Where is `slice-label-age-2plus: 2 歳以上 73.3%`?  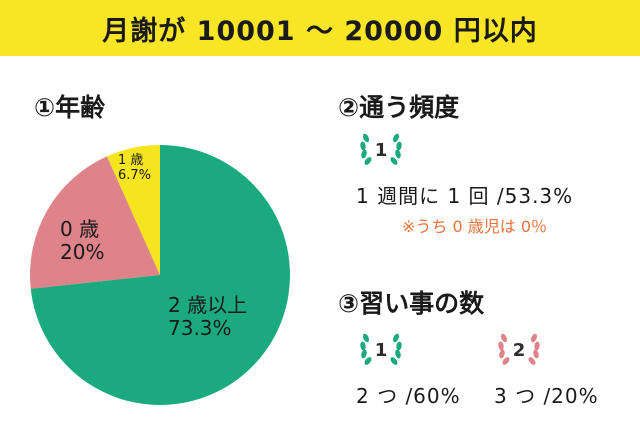
slice-label-age-2plus: 2 歳以上 73.3% is located at coordinates (207, 317).